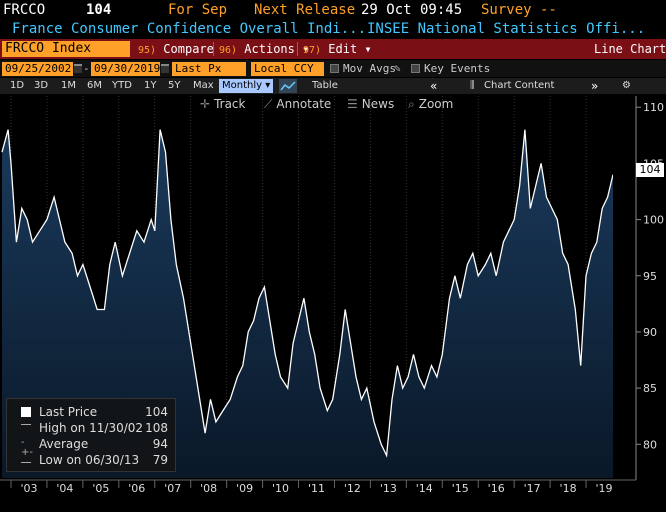 The image size is (666, 512). I want to click on x-tick-label: '16, so click(496, 488).